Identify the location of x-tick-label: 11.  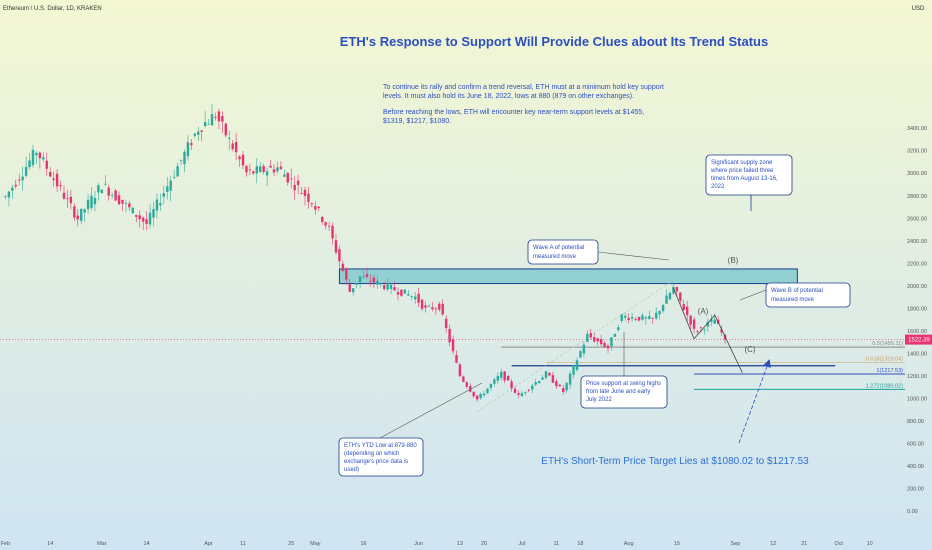
(556, 544).